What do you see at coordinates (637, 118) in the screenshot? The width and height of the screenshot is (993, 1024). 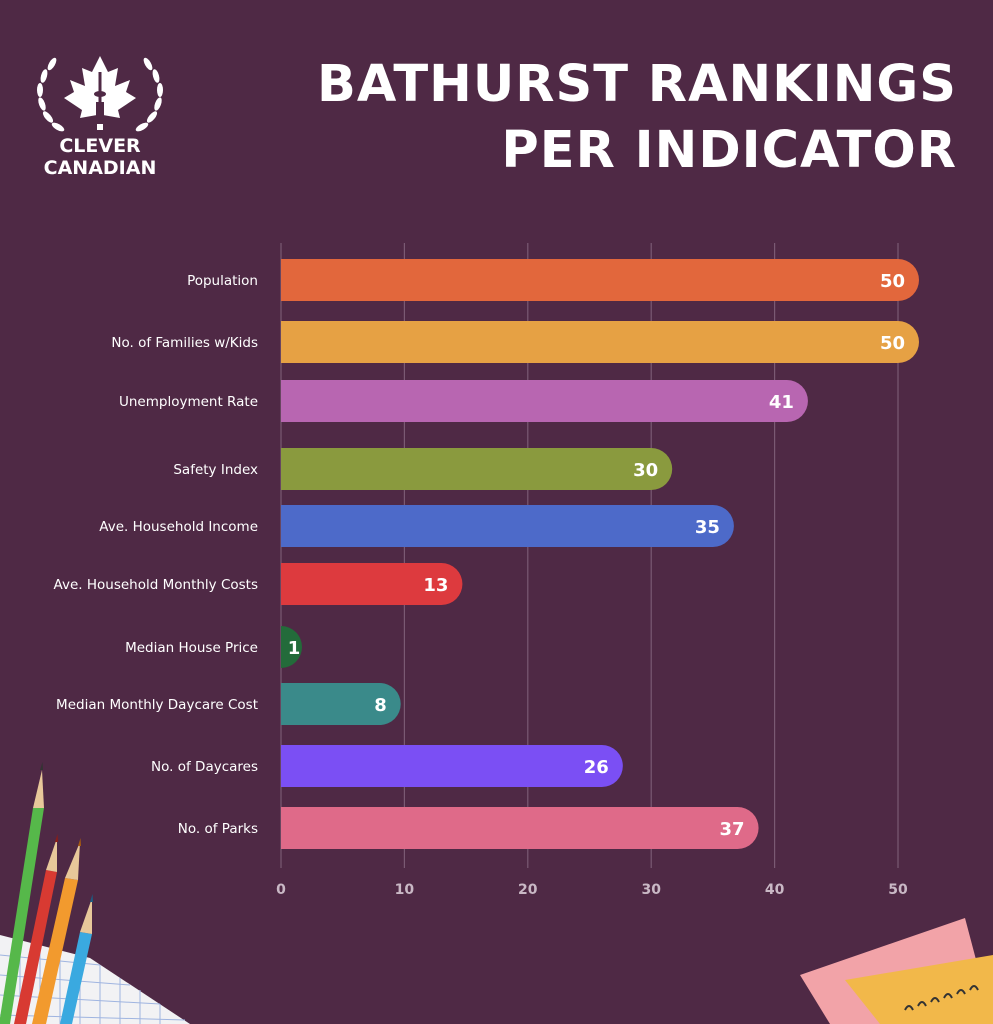 I see `chart-title: BATHURST RANKINGS PER INDICATOR` at bounding box center [637, 118].